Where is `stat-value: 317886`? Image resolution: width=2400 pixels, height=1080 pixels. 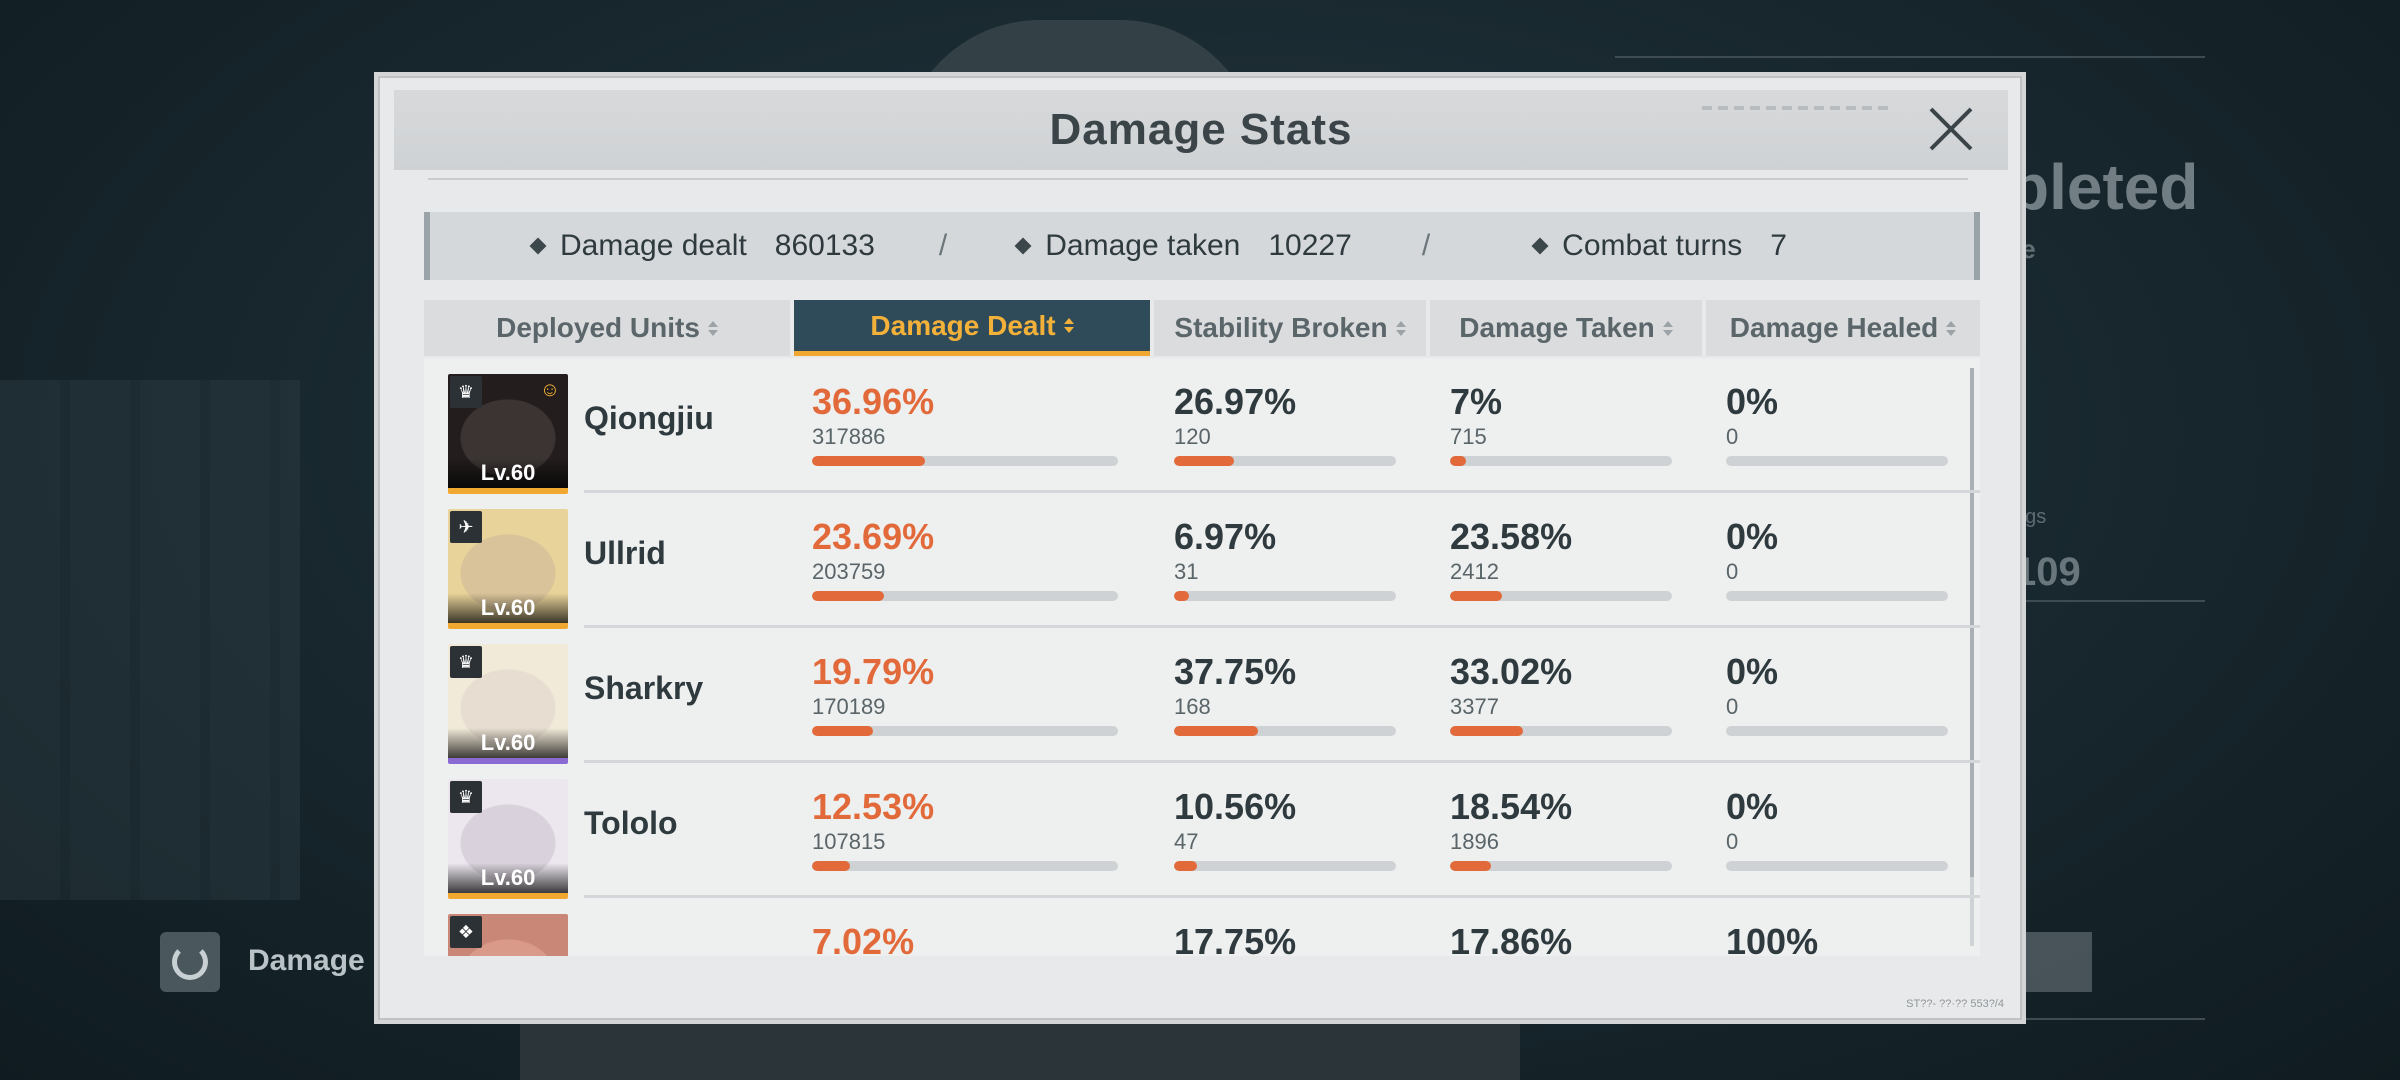
stat-value: 317886 is located at coordinates (849, 436).